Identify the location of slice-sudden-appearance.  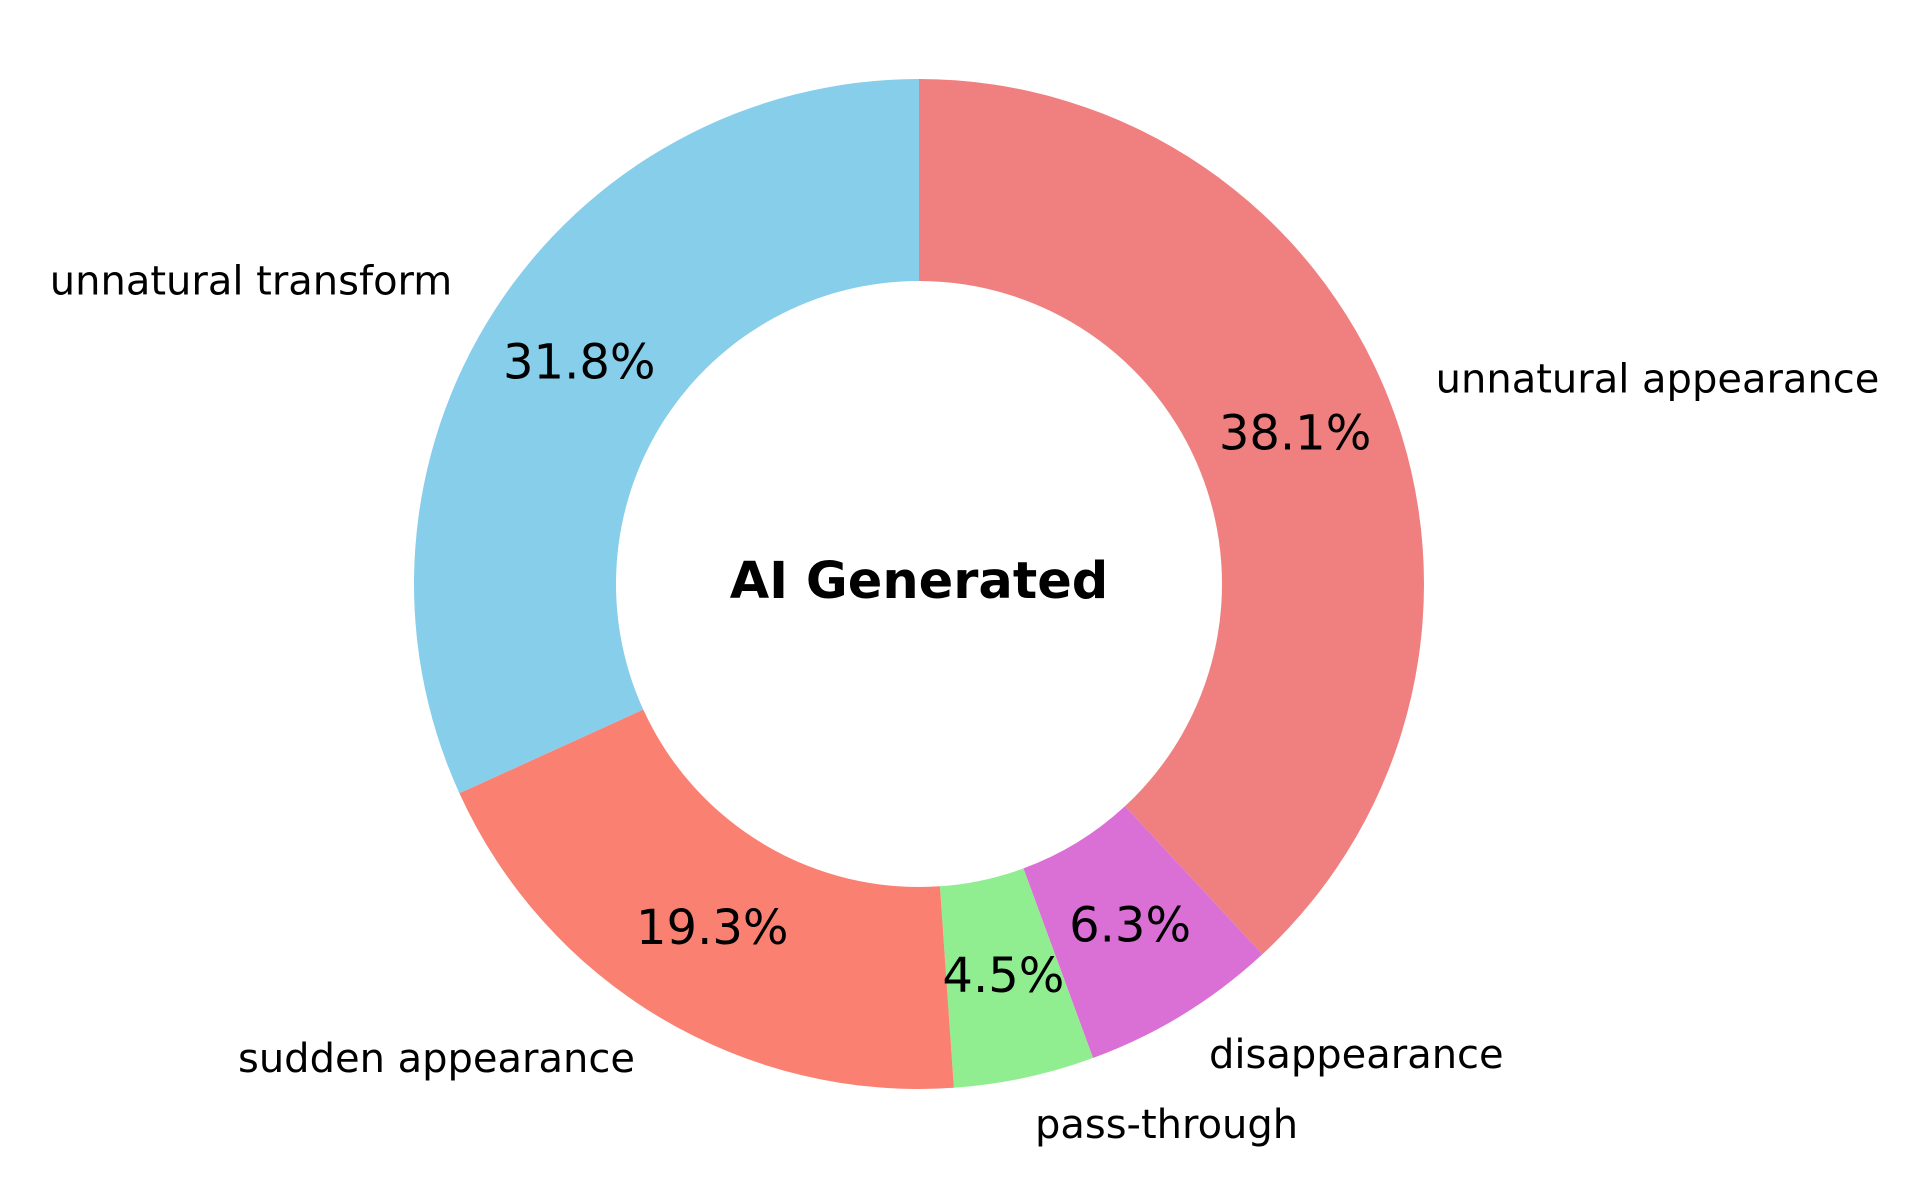
(706, 899).